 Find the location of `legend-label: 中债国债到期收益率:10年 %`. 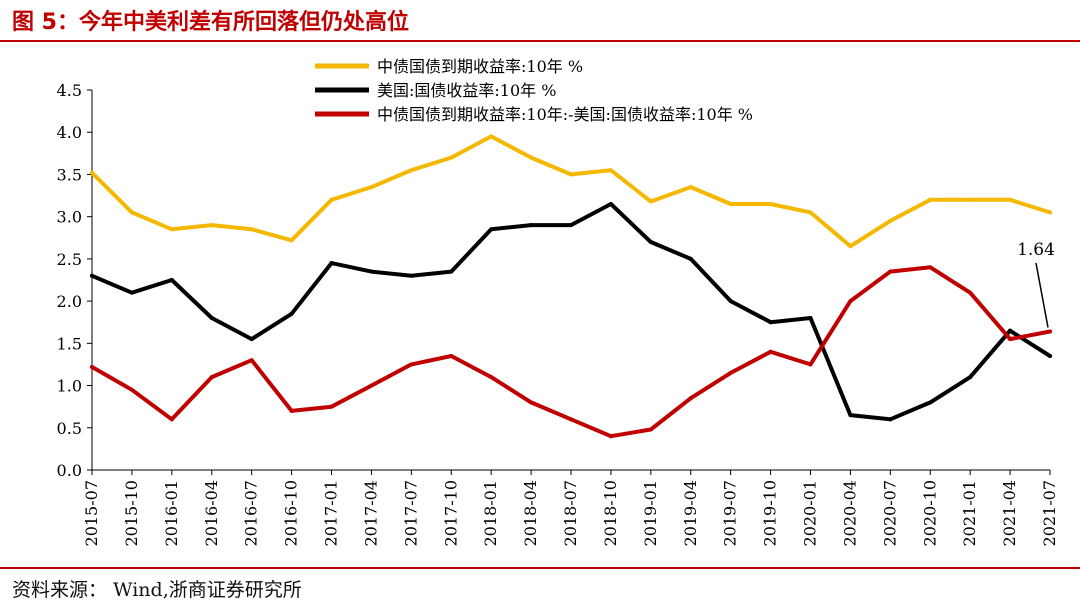

legend-label: 中债国债到期收益率:10年 % is located at coordinates (480, 66).